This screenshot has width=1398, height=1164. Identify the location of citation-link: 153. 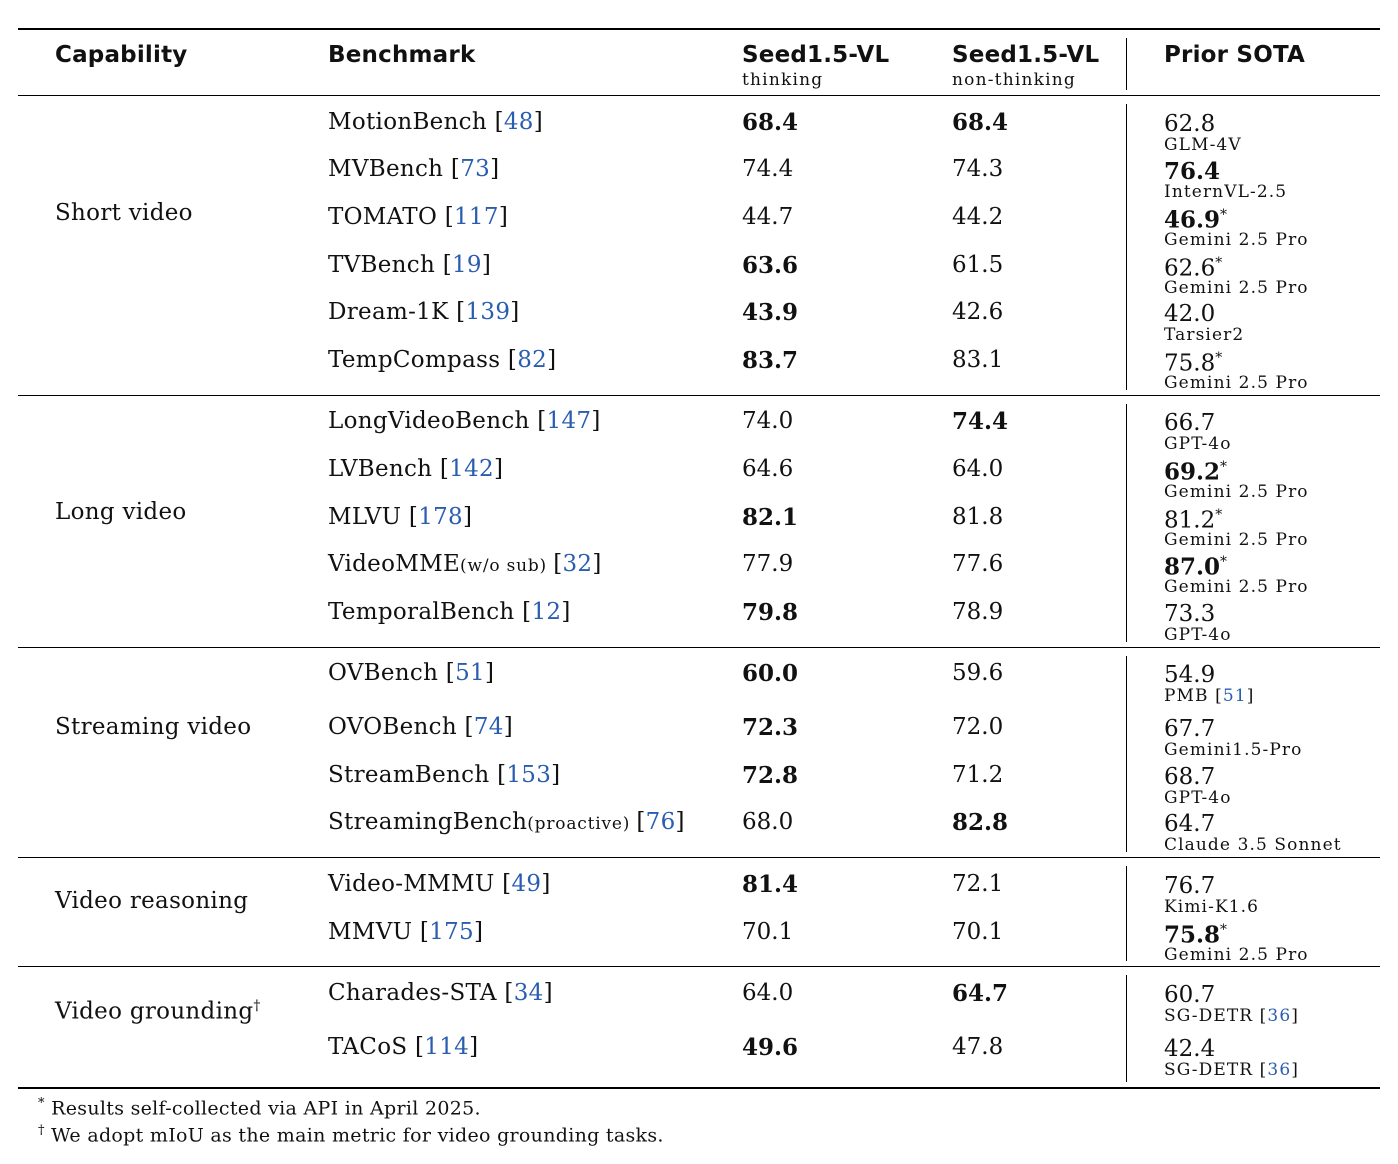
(529, 775).